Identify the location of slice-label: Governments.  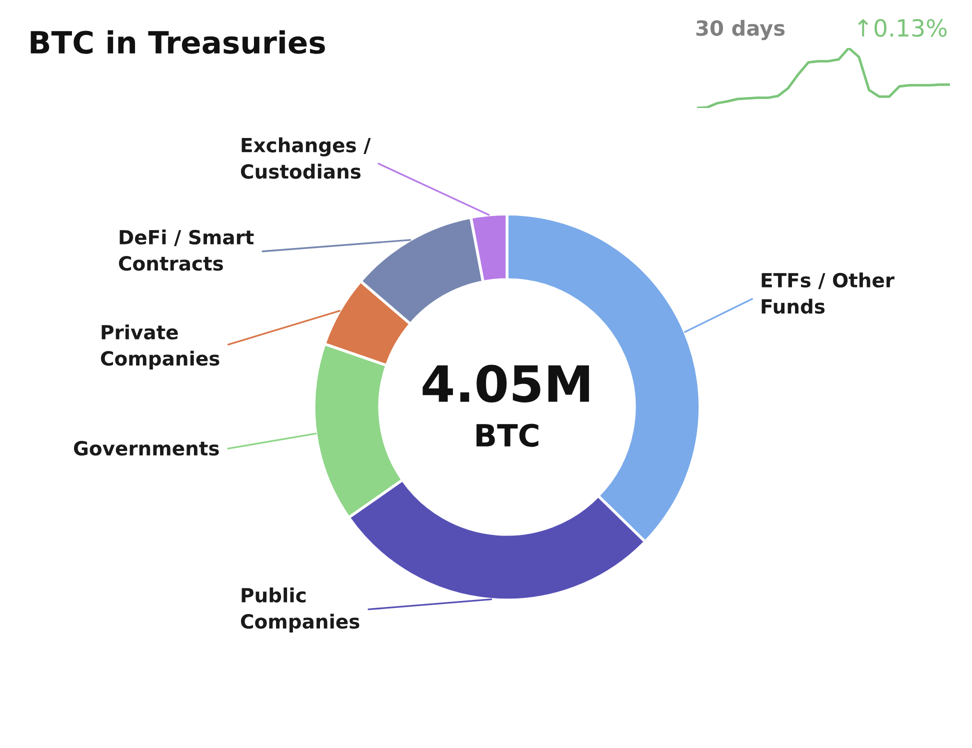
(146, 448).